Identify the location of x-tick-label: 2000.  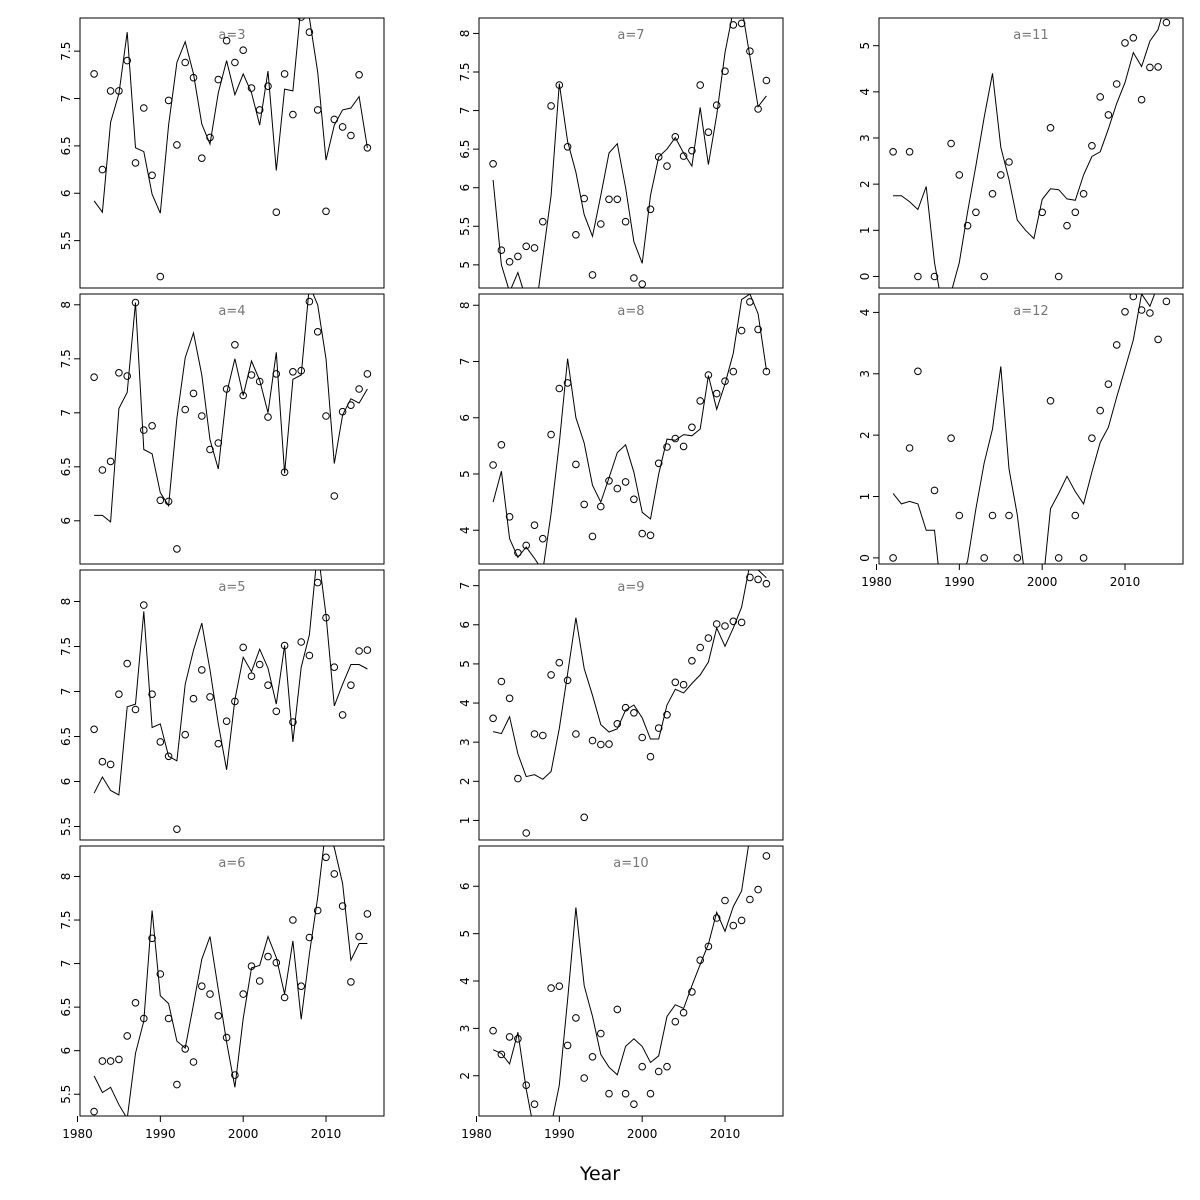
(243, 1134).